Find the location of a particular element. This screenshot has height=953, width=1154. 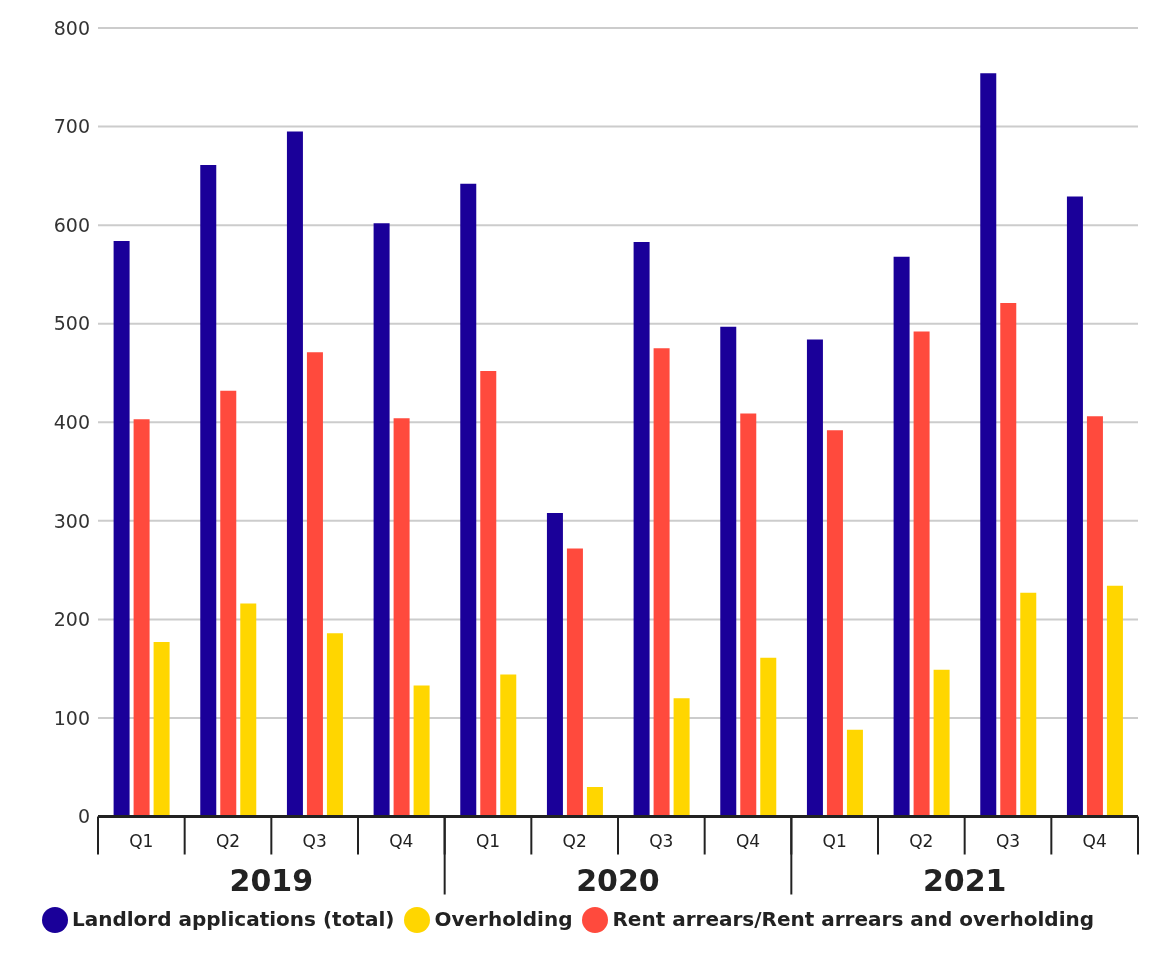

y-tick-label: 600 is located at coordinates (71, 224).